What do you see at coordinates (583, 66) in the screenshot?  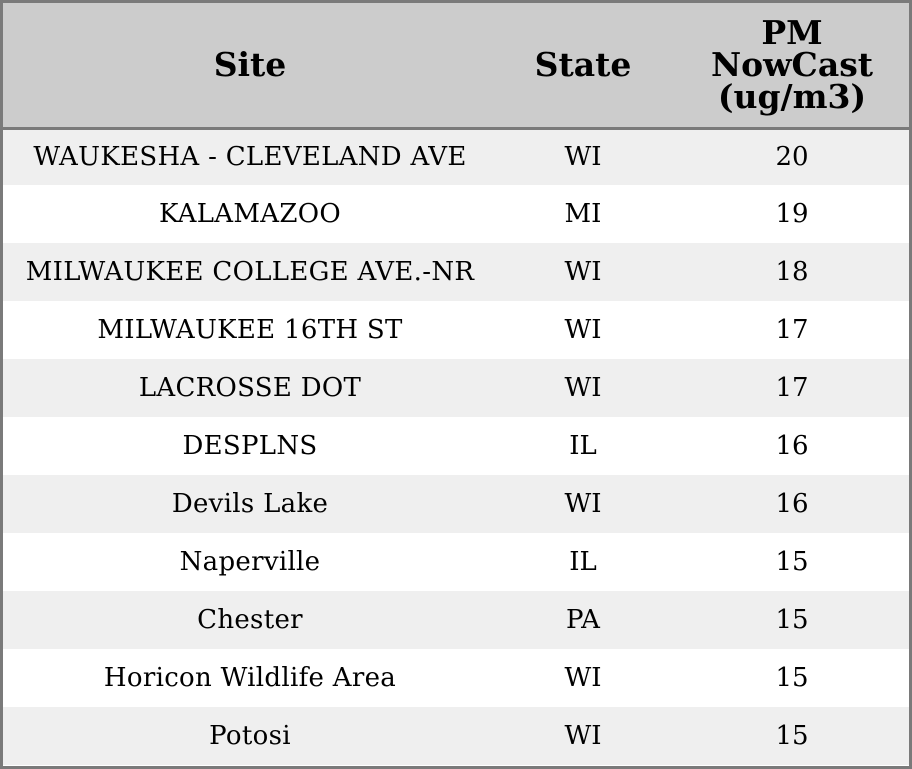 I see `column-header-state: State` at bounding box center [583, 66].